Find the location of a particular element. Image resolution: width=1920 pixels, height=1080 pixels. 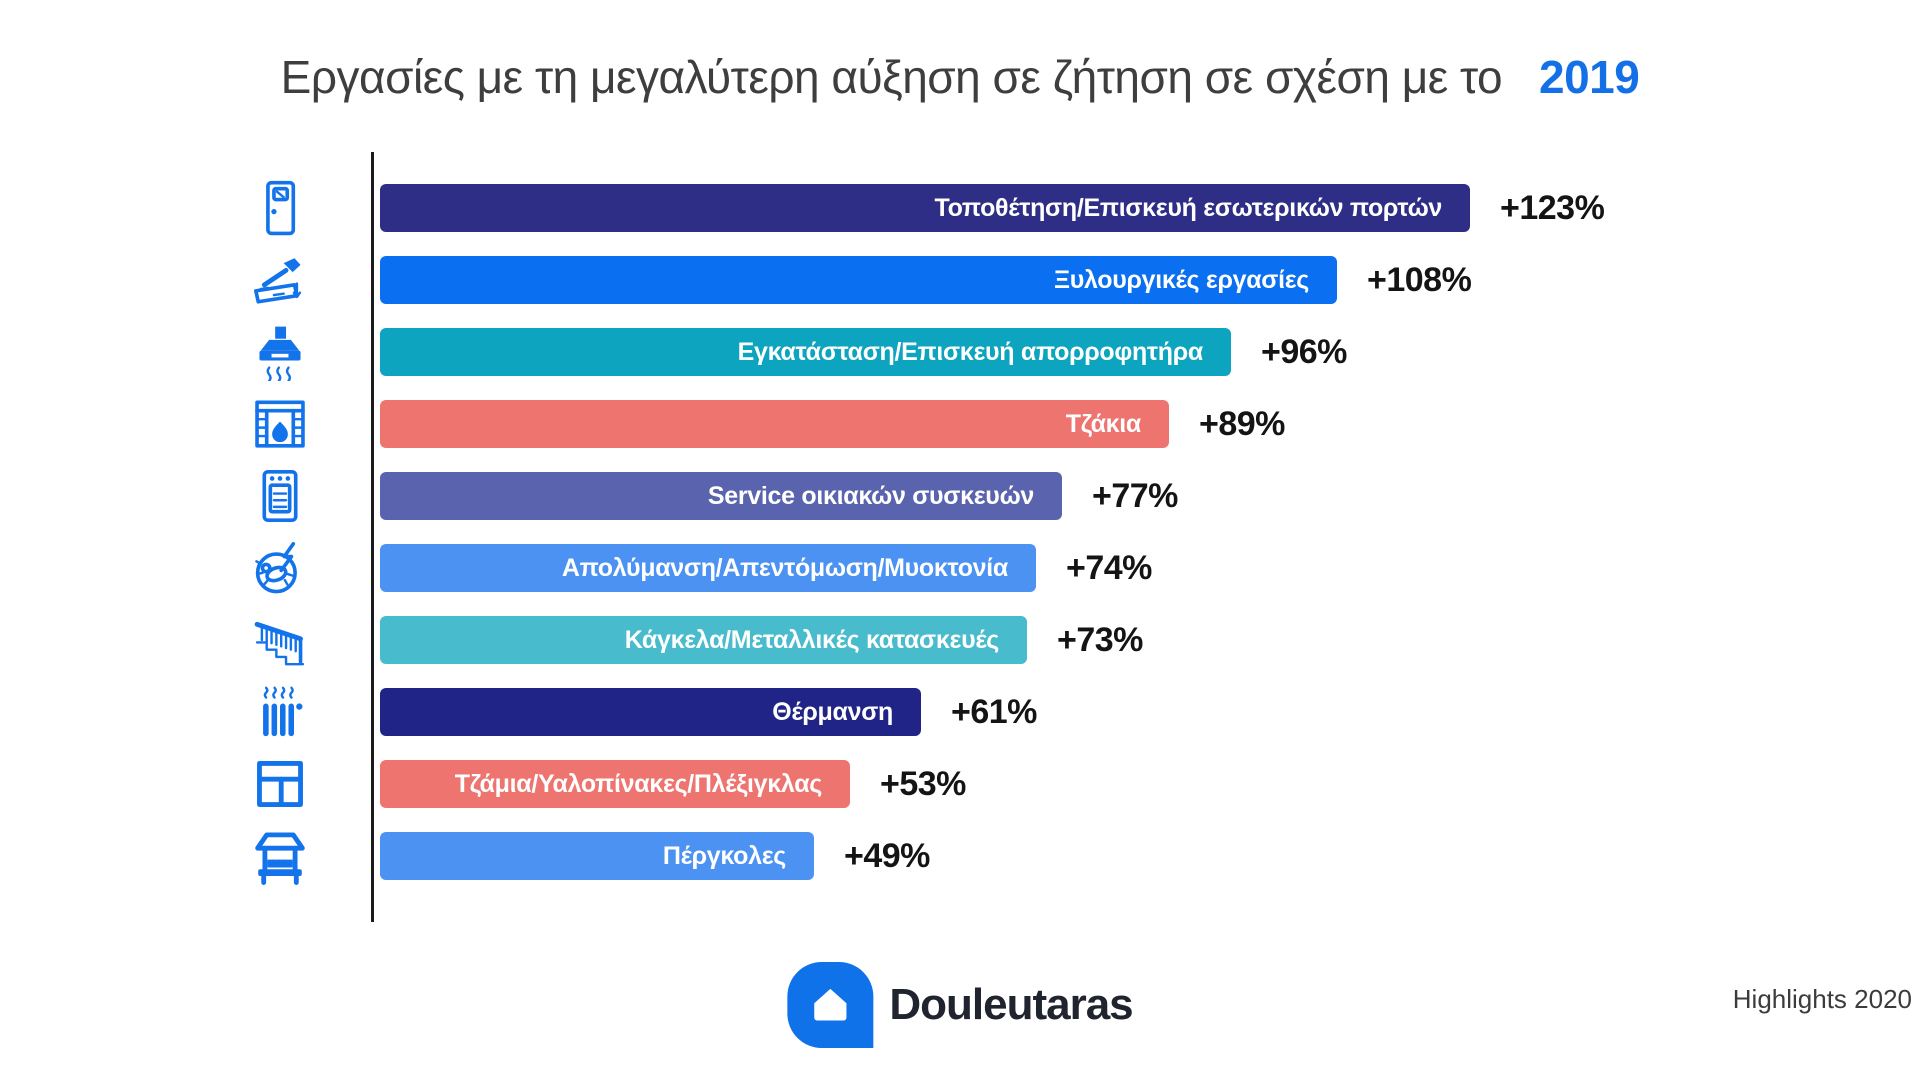

percent-label: +74% is located at coordinates (1109, 567).